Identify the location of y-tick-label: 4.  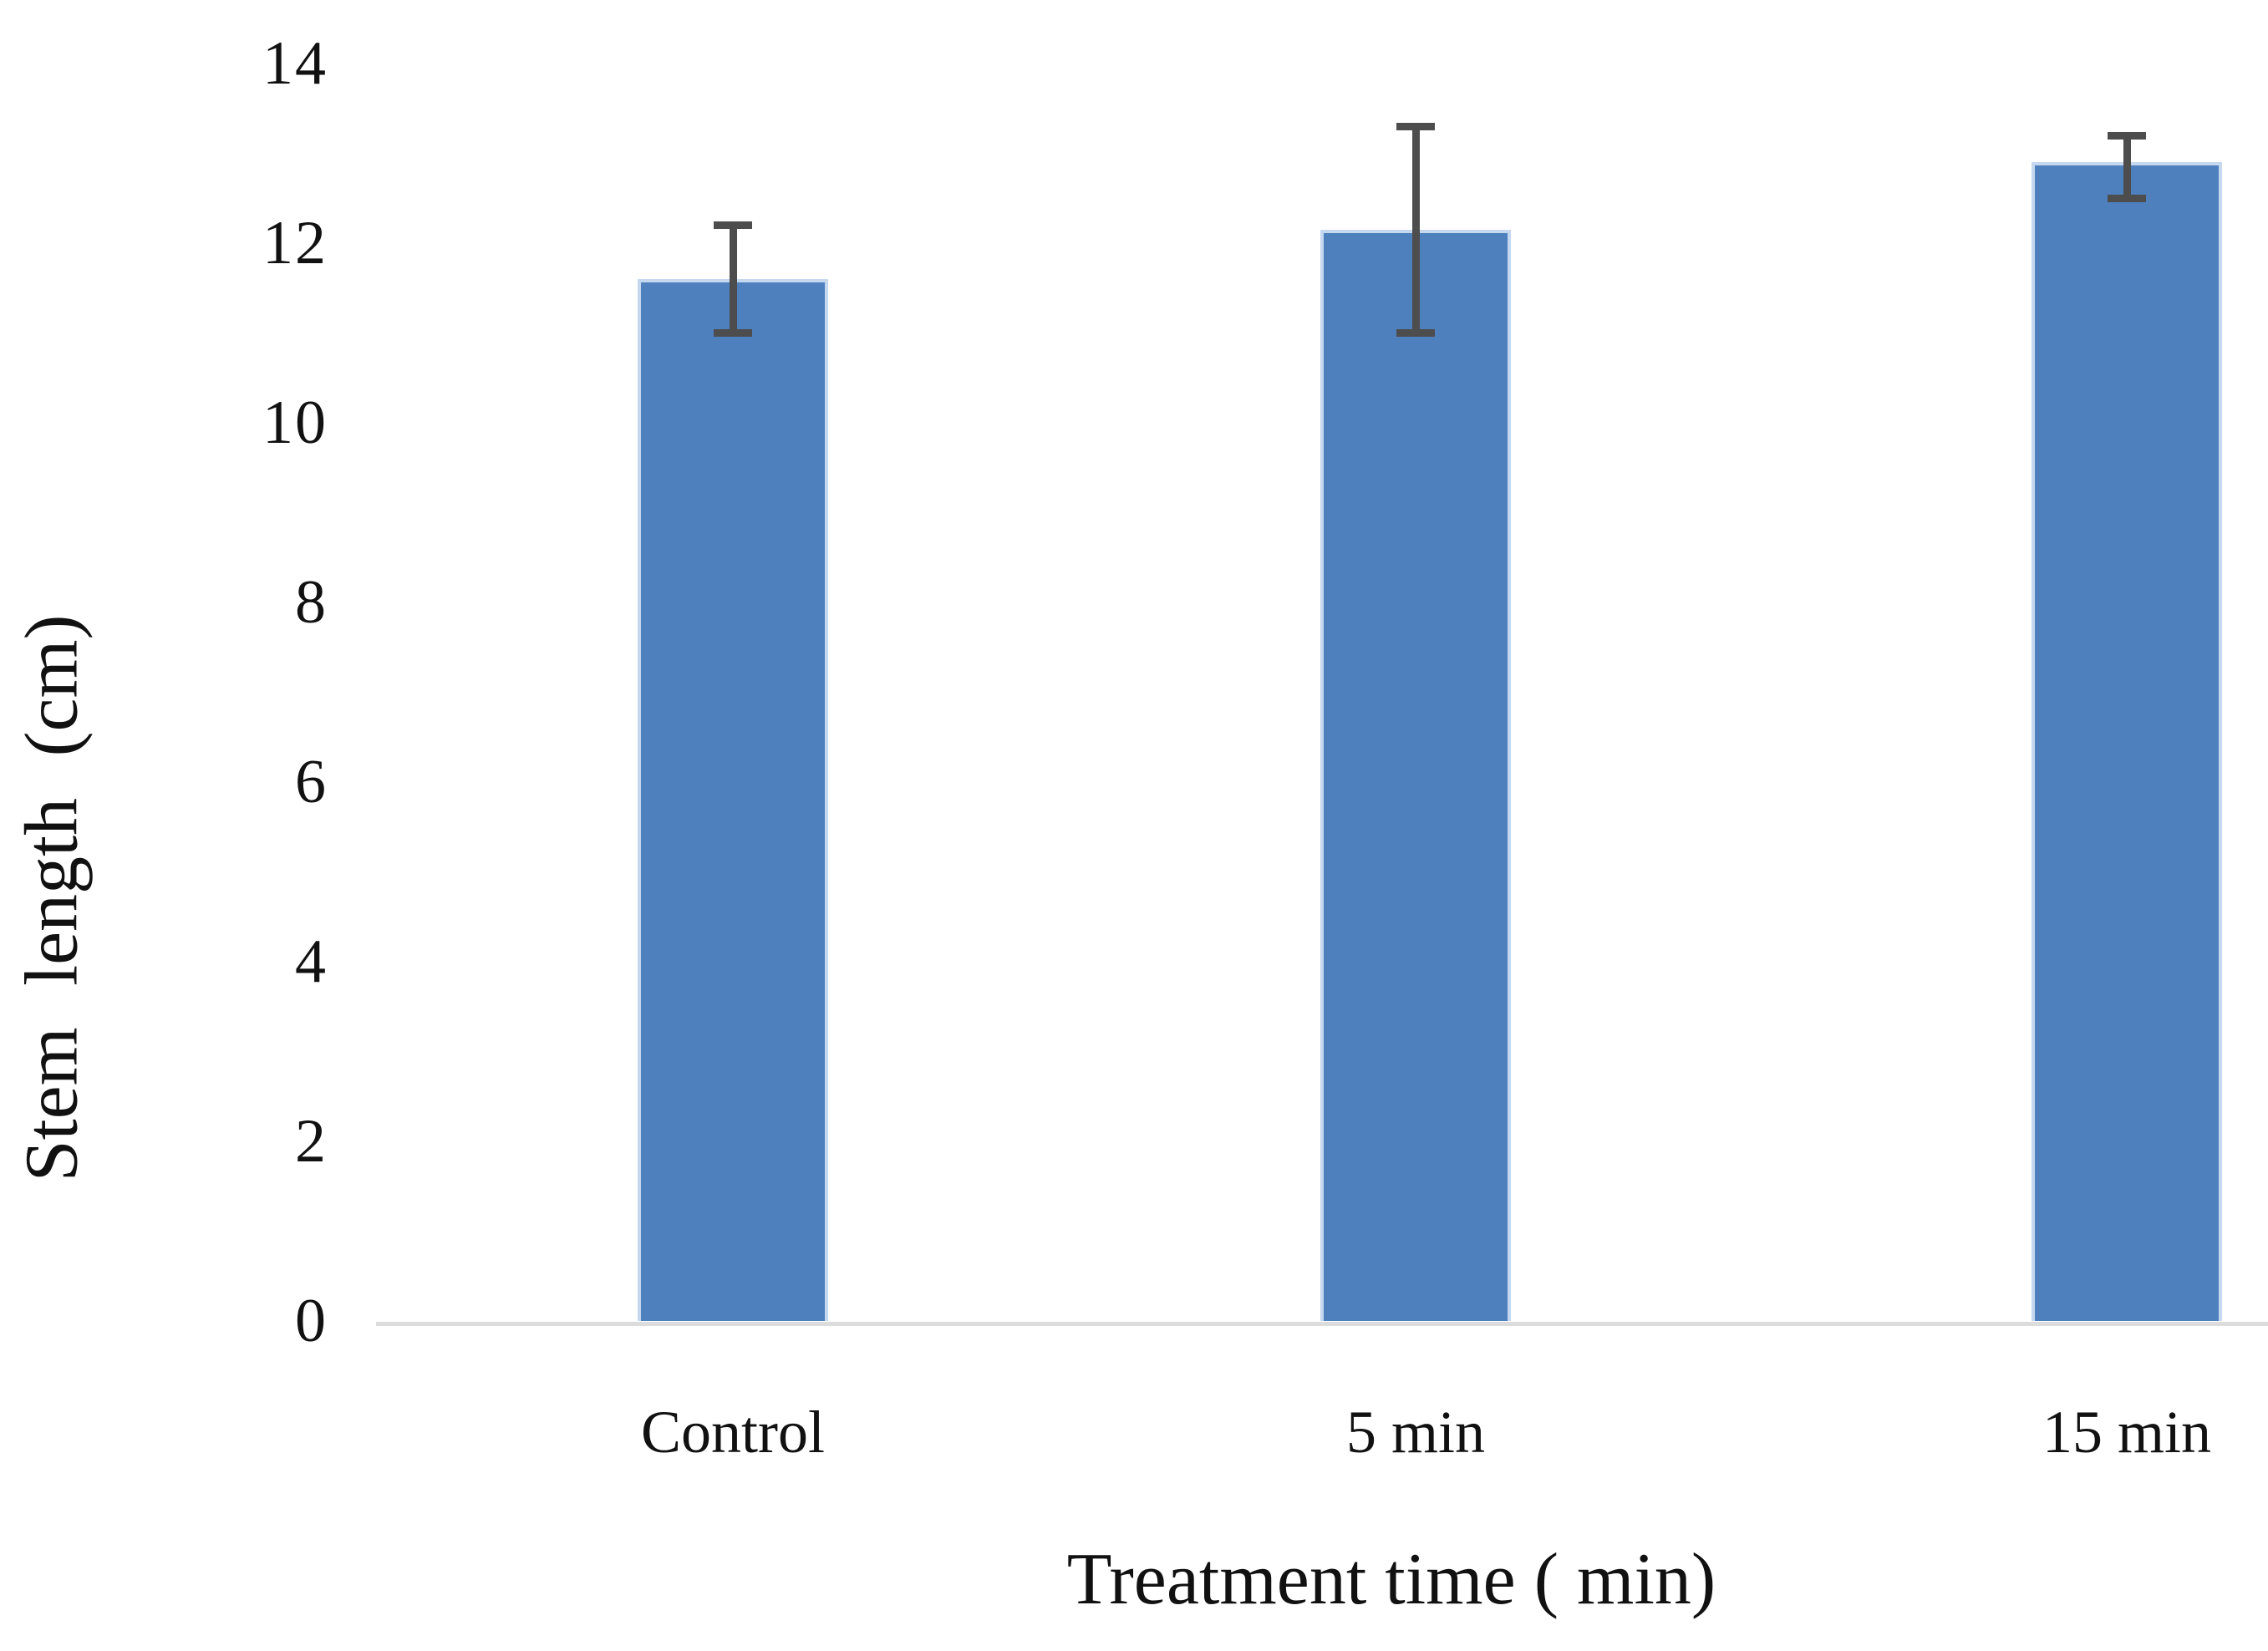
(311, 961).